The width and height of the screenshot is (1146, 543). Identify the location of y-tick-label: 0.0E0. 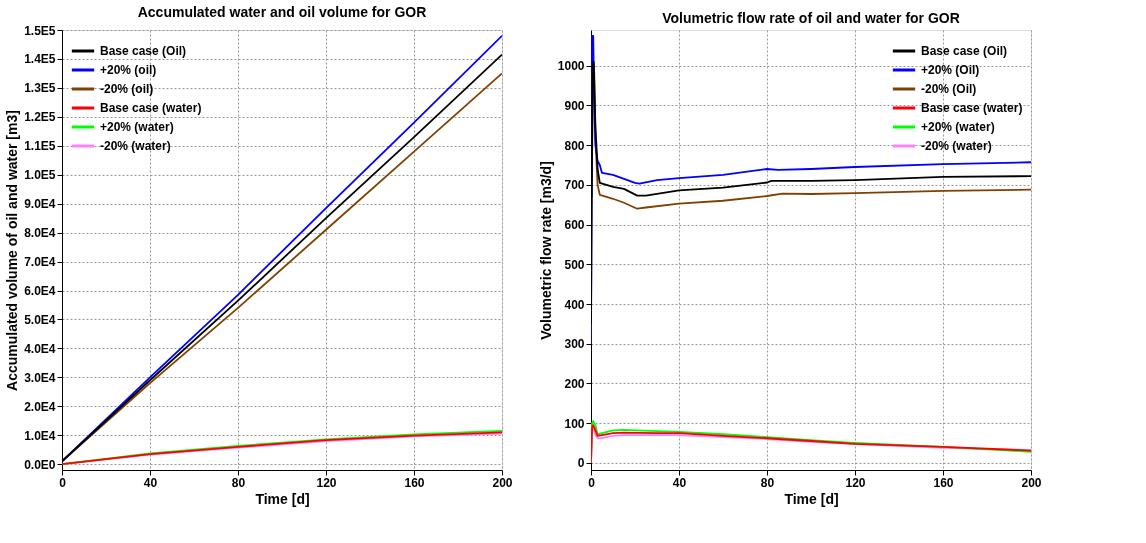
(40, 464).